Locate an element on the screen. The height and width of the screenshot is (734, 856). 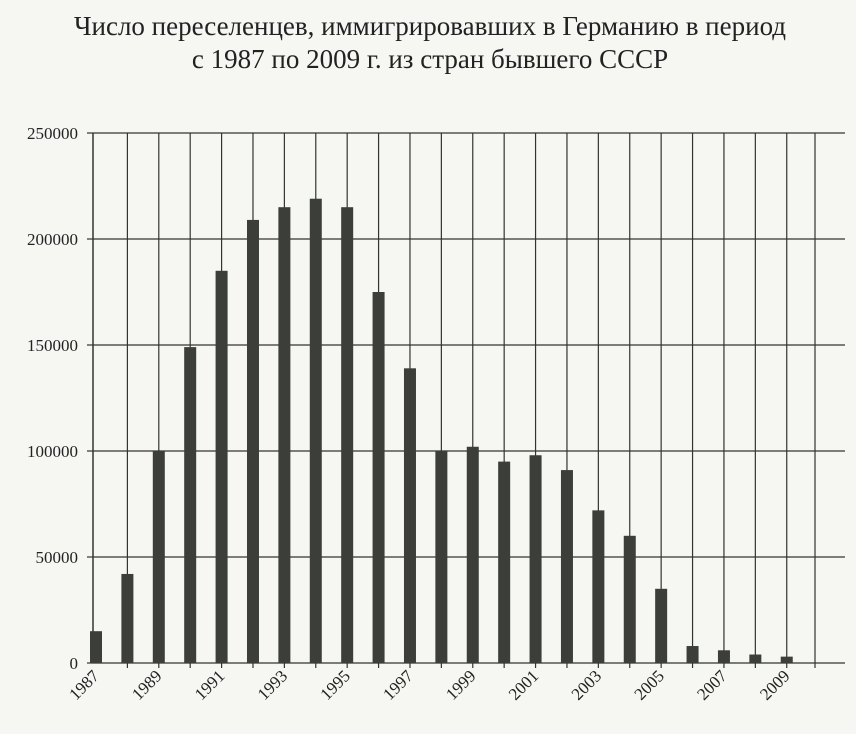
x-tick-label: 1991 is located at coordinates (209, 684).